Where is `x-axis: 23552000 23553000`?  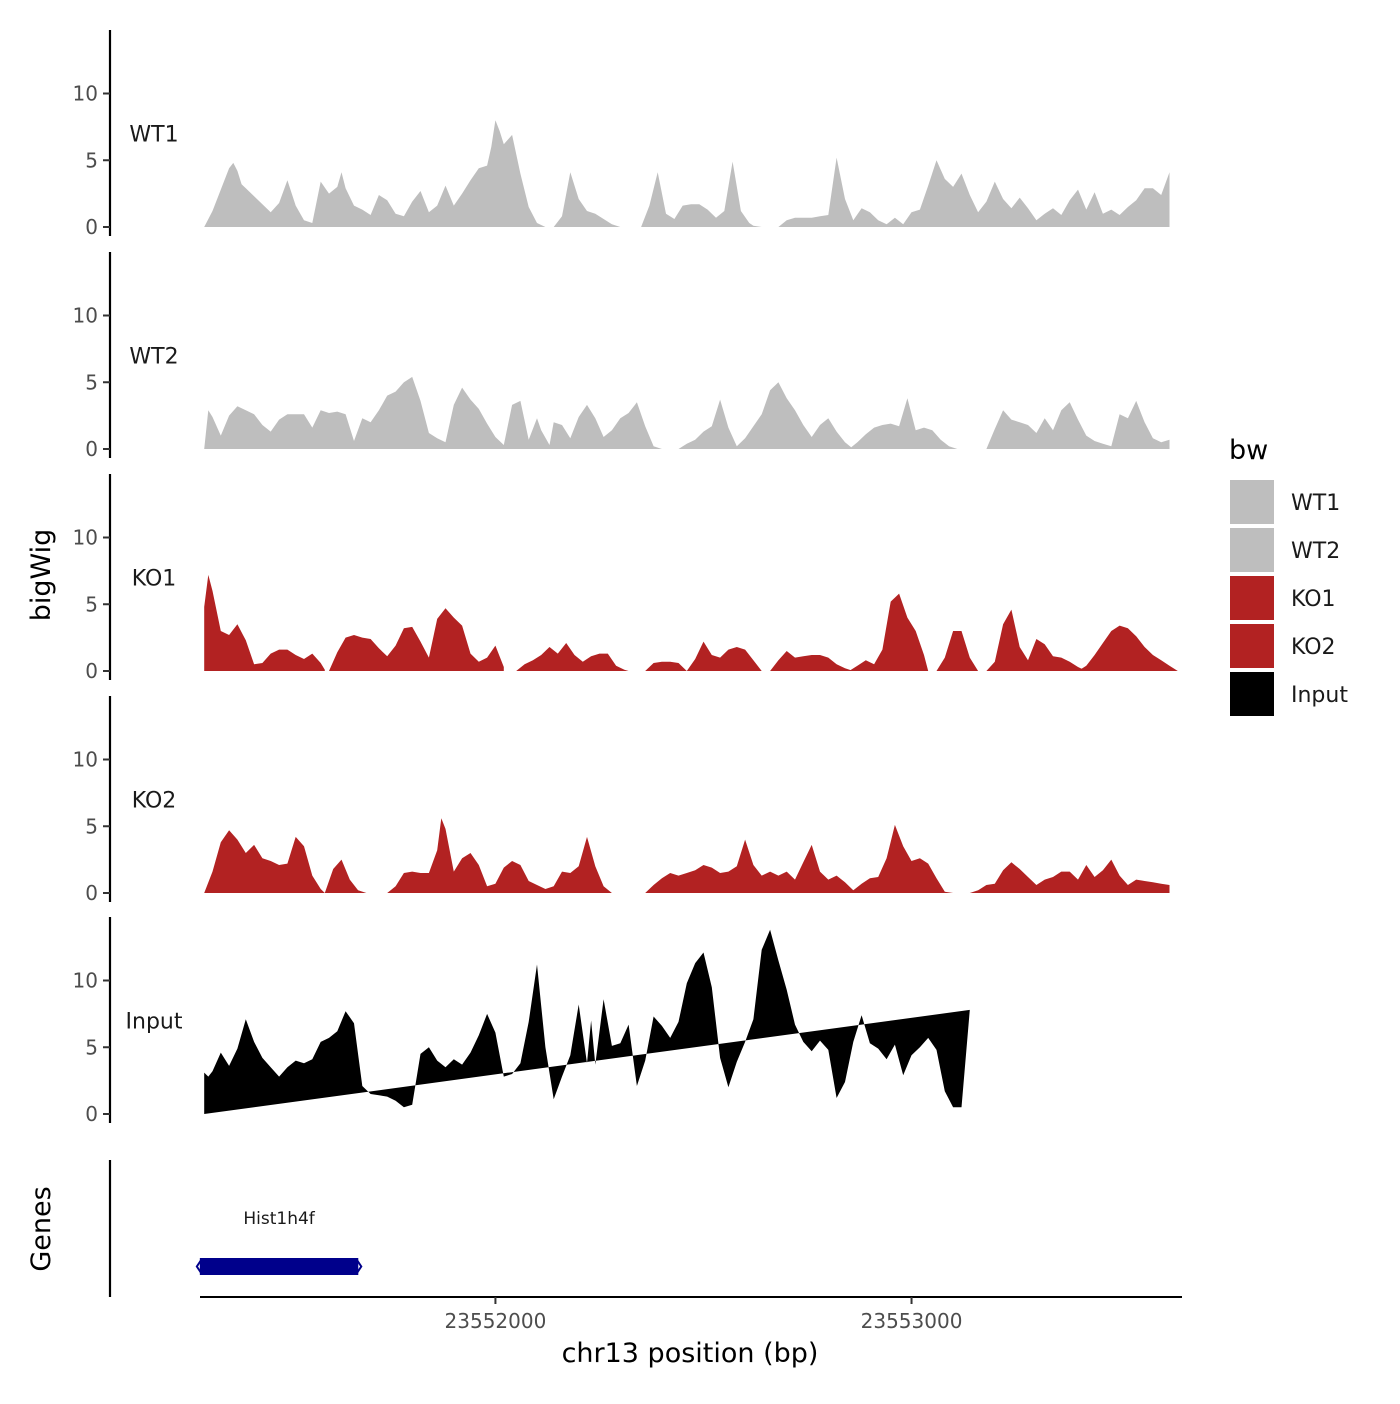 x-axis: 23552000 23553000 is located at coordinates (691, 1314).